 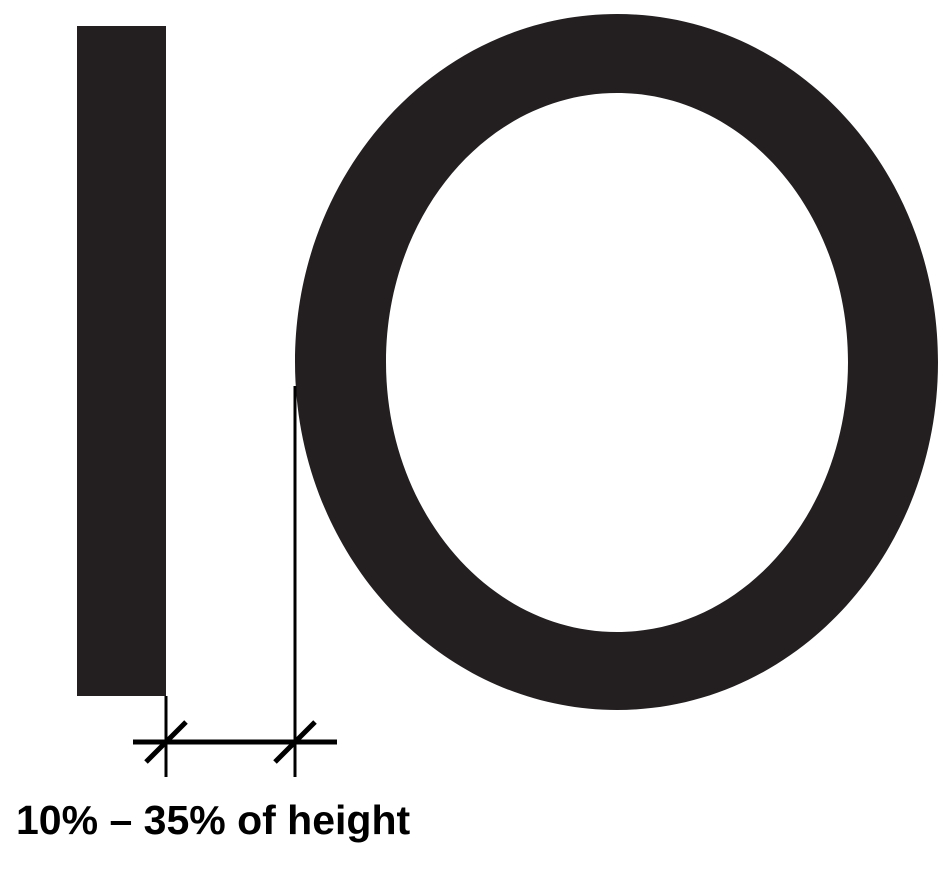 I want to click on letter-i-stem, so click(x=121, y=361).